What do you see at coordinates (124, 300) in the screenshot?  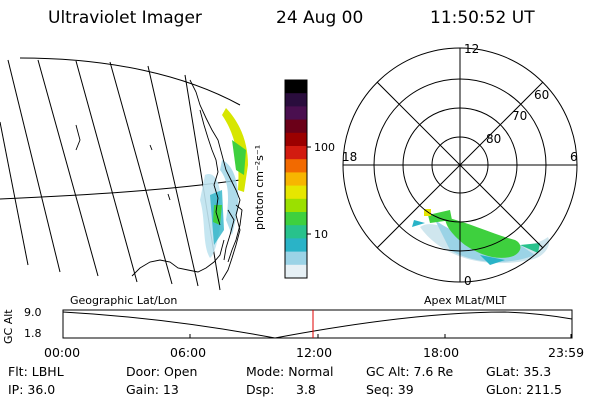 I see `geographic-panel-label: Geographic Lat/Lon` at bounding box center [124, 300].